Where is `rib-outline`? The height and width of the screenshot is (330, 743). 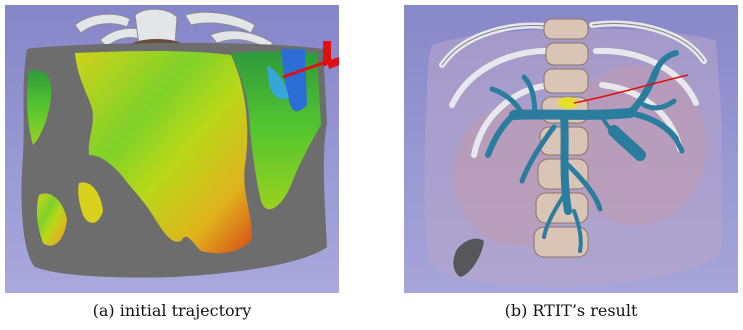
rib-outline is located at coordinates (573, 44).